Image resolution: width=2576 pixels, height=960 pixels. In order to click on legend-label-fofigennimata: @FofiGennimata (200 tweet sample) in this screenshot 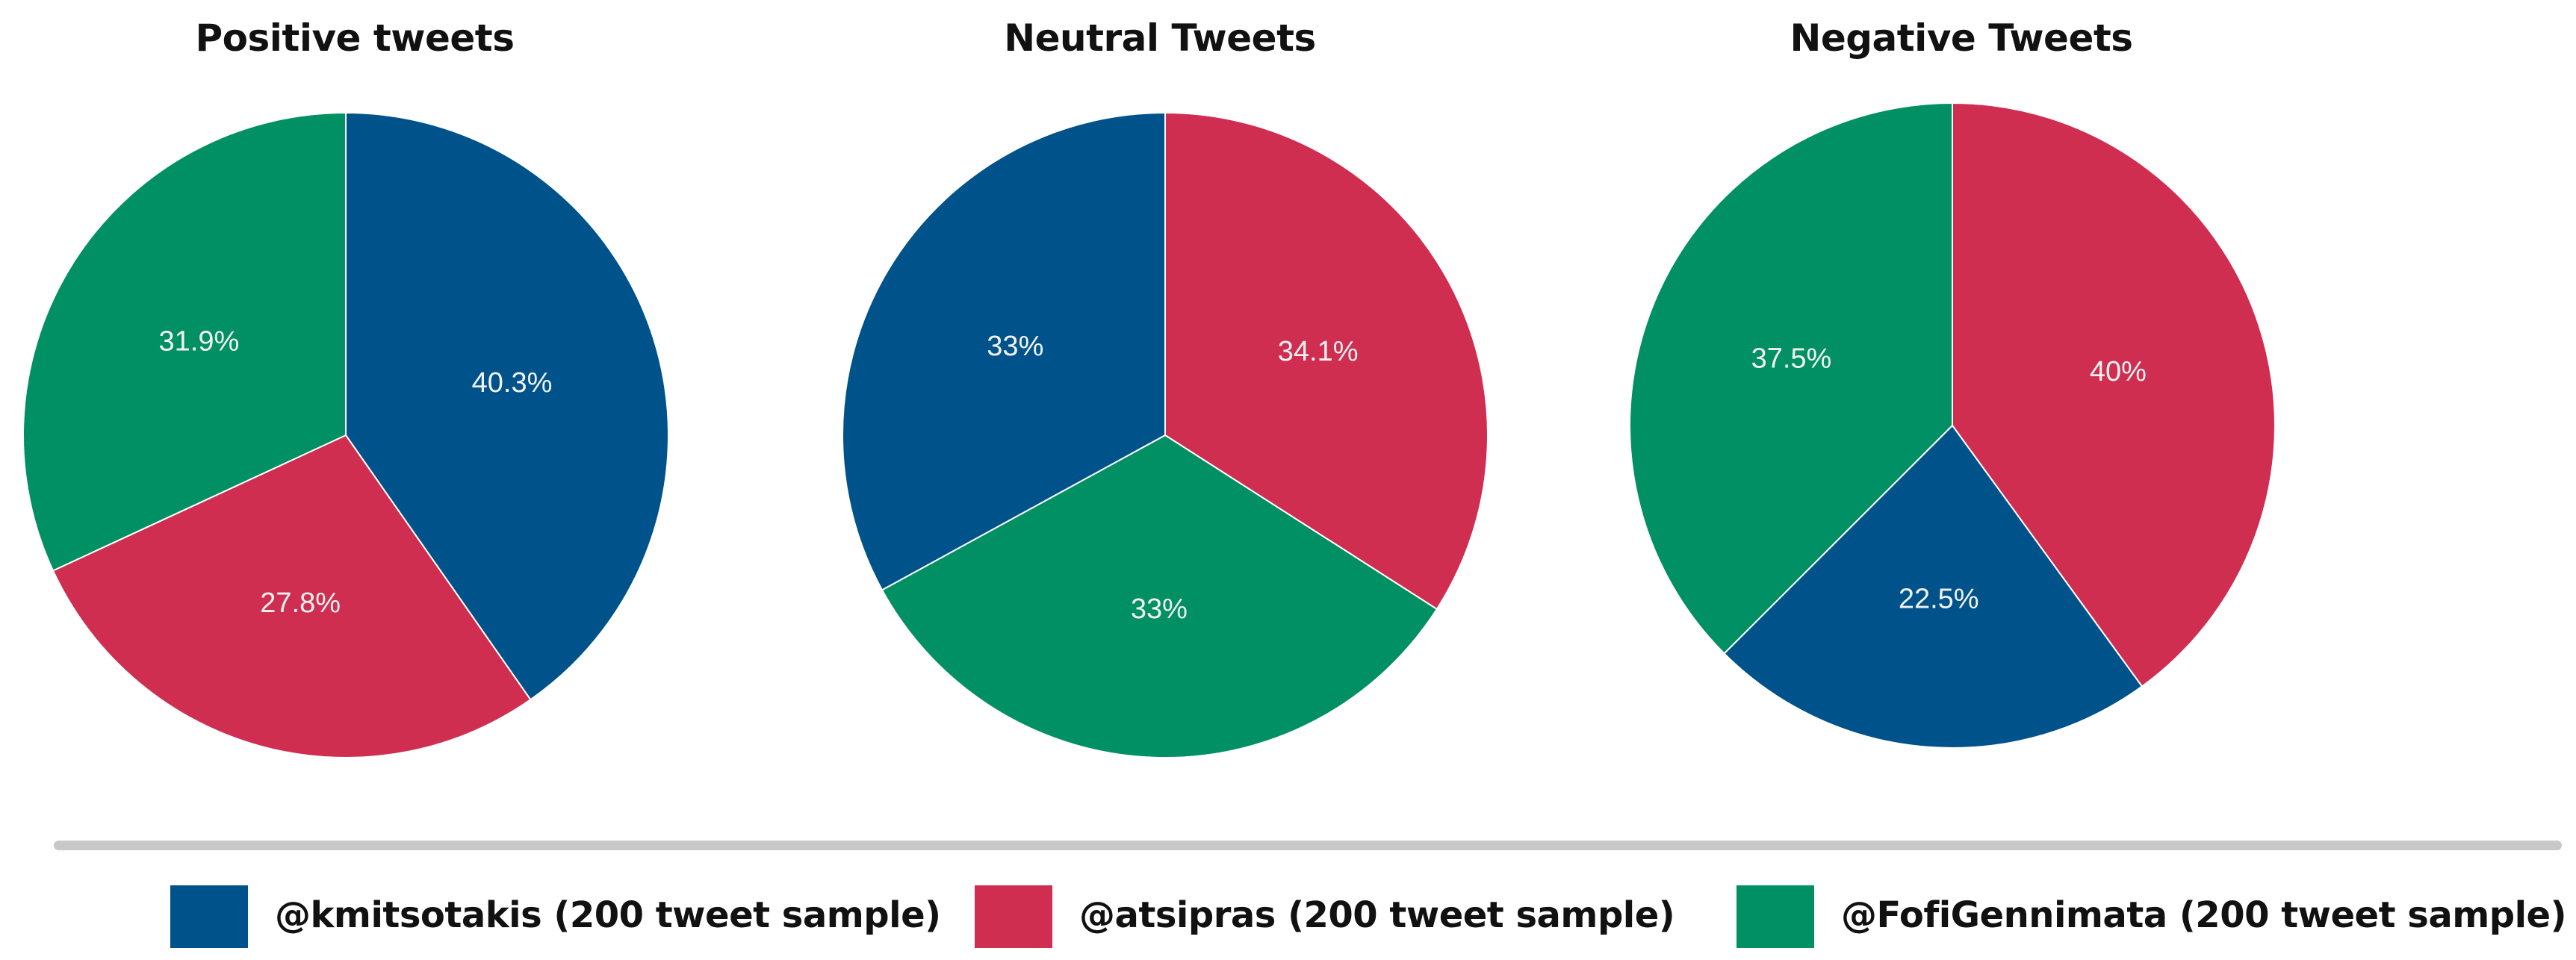, I will do `click(2204, 915)`.